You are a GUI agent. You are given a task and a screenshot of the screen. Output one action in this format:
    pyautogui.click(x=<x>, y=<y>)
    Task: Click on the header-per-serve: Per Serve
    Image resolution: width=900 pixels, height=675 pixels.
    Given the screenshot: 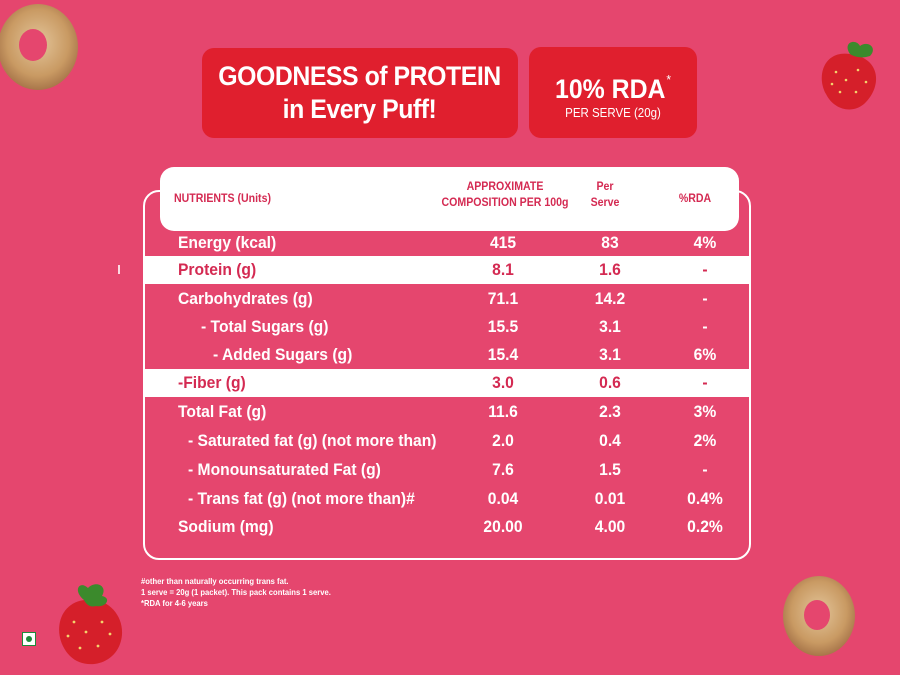 What is the action you would take?
    pyautogui.click(x=605, y=195)
    